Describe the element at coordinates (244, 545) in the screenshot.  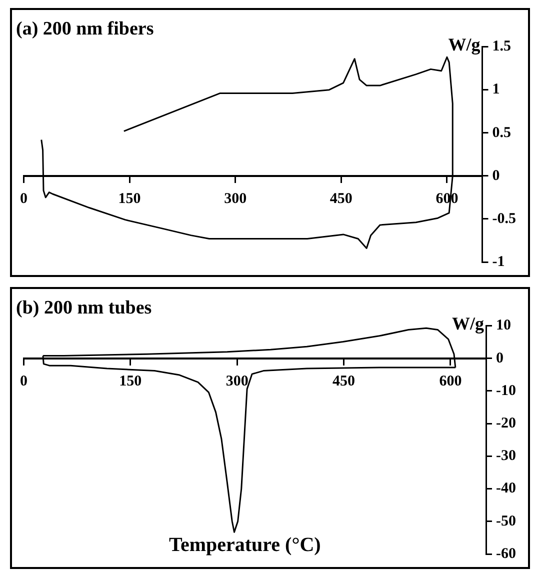
I see `x-axis-title: Temperature (°C)` at that location.